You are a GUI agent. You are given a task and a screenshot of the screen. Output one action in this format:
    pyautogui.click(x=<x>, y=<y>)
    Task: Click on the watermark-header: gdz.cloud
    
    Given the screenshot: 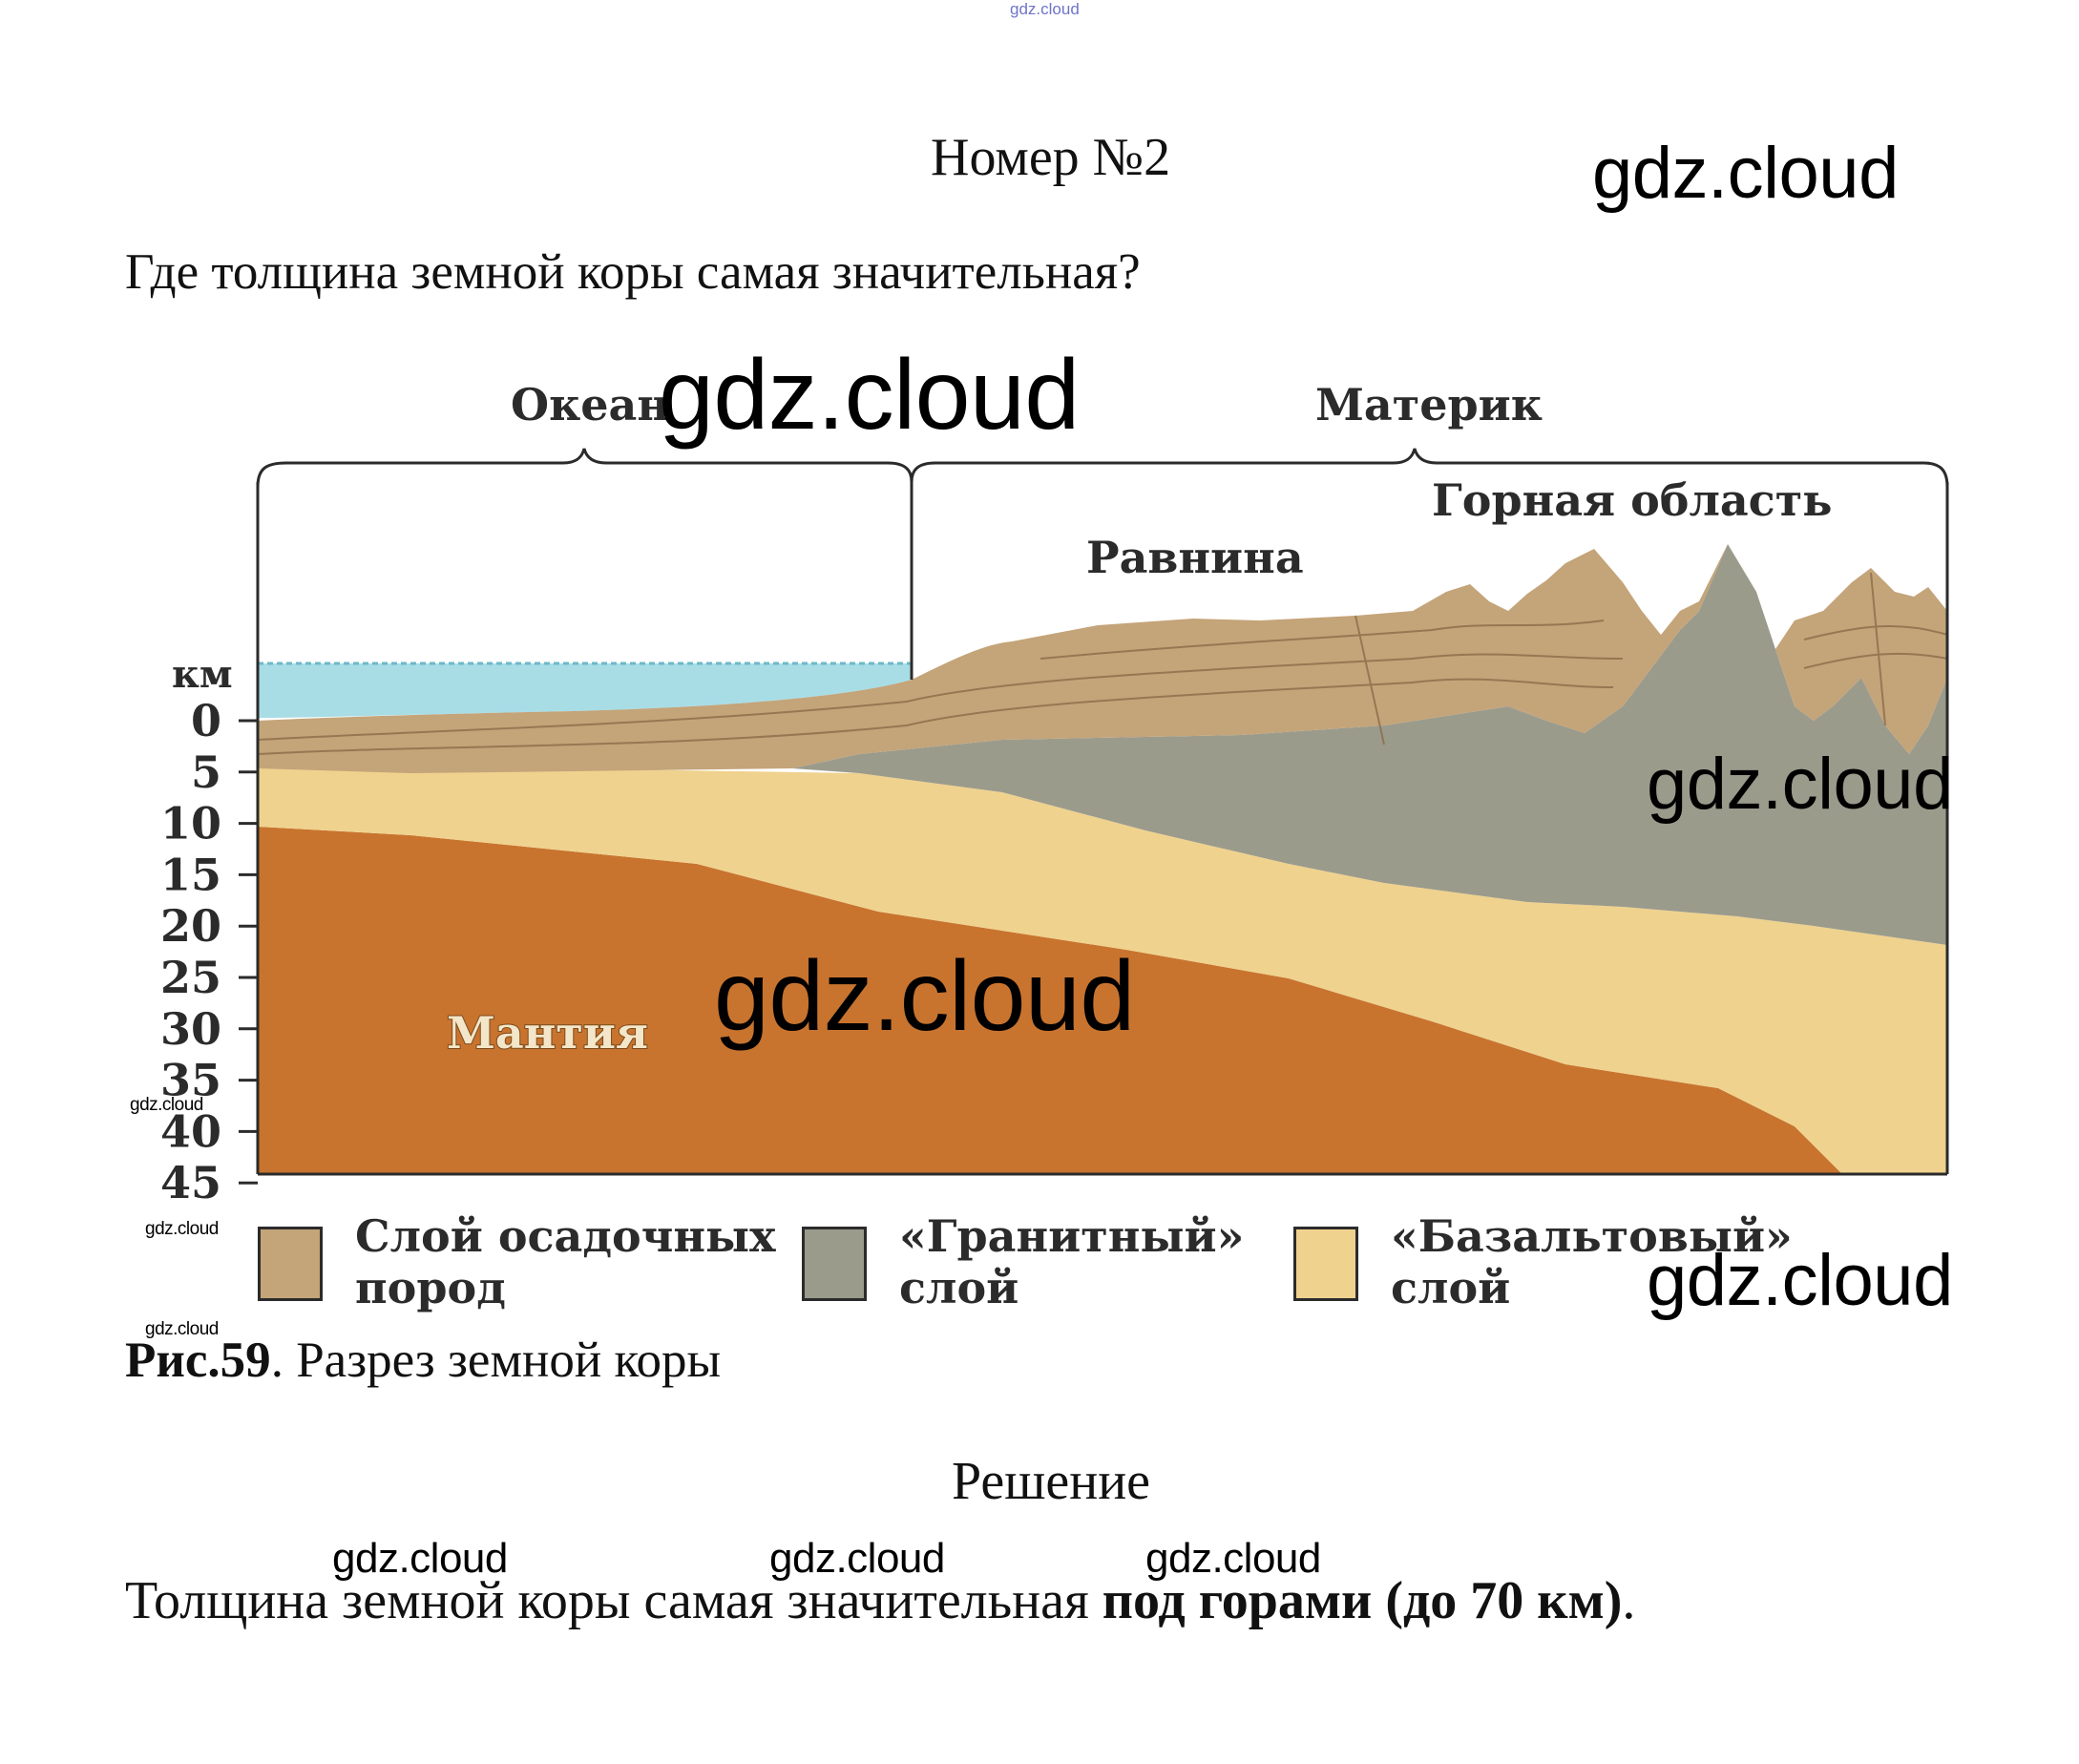 What is the action you would take?
    pyautogui.click(x=1746, y=173)
    